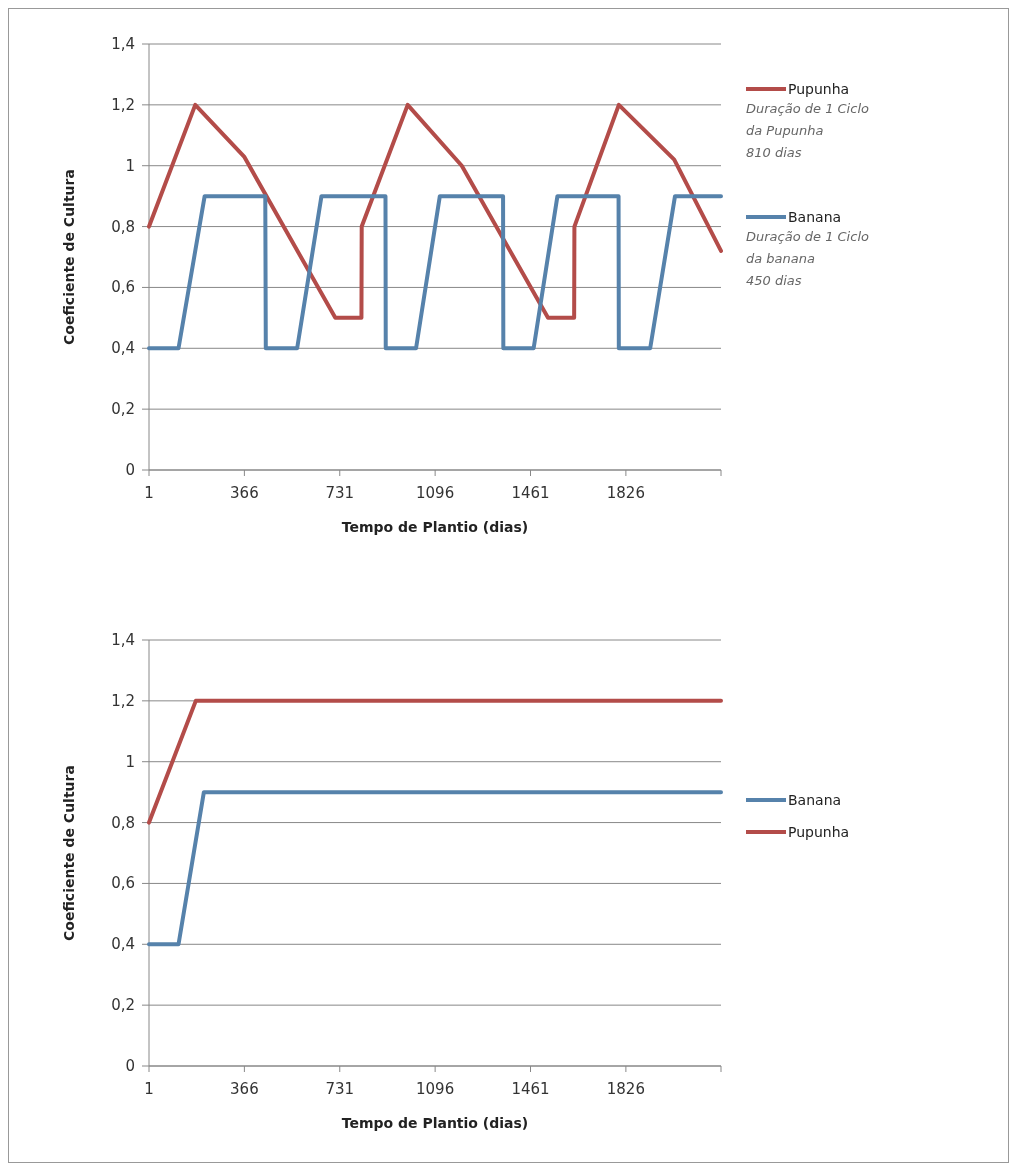  I want to click on text: Duração de 1 Ciclo da Pupunha 810 dias, so click(807, 130).